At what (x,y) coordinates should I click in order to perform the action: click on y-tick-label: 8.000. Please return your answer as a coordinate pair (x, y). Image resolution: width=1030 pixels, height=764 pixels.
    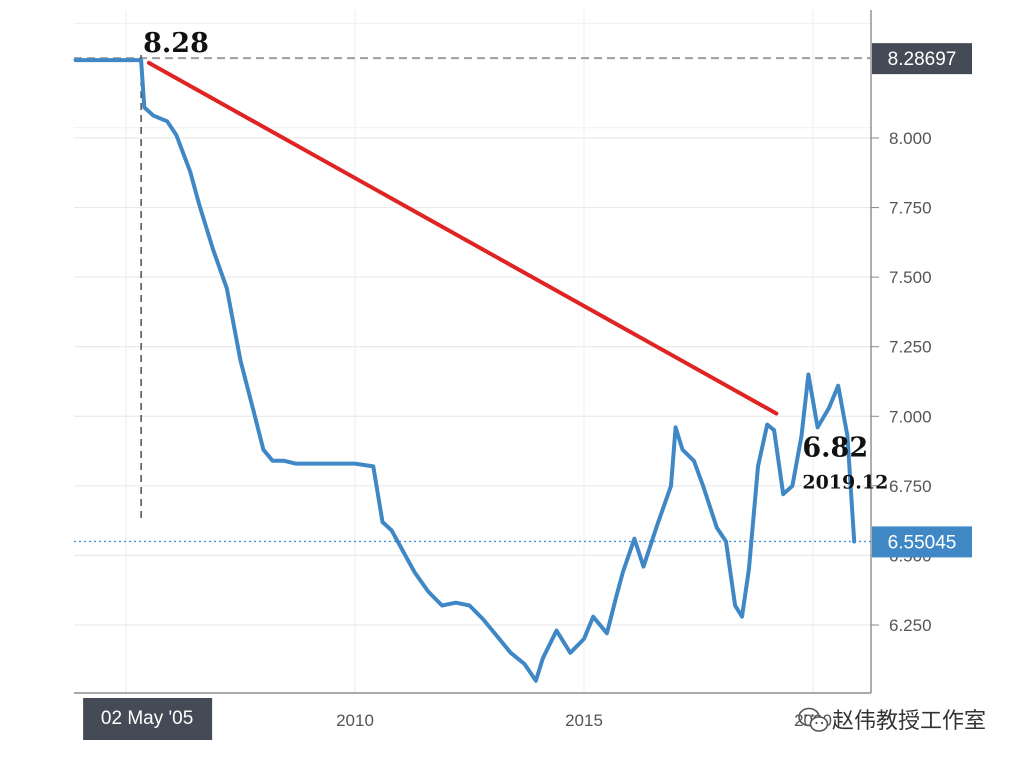
    Looking at the image, I should click on (910, 138).